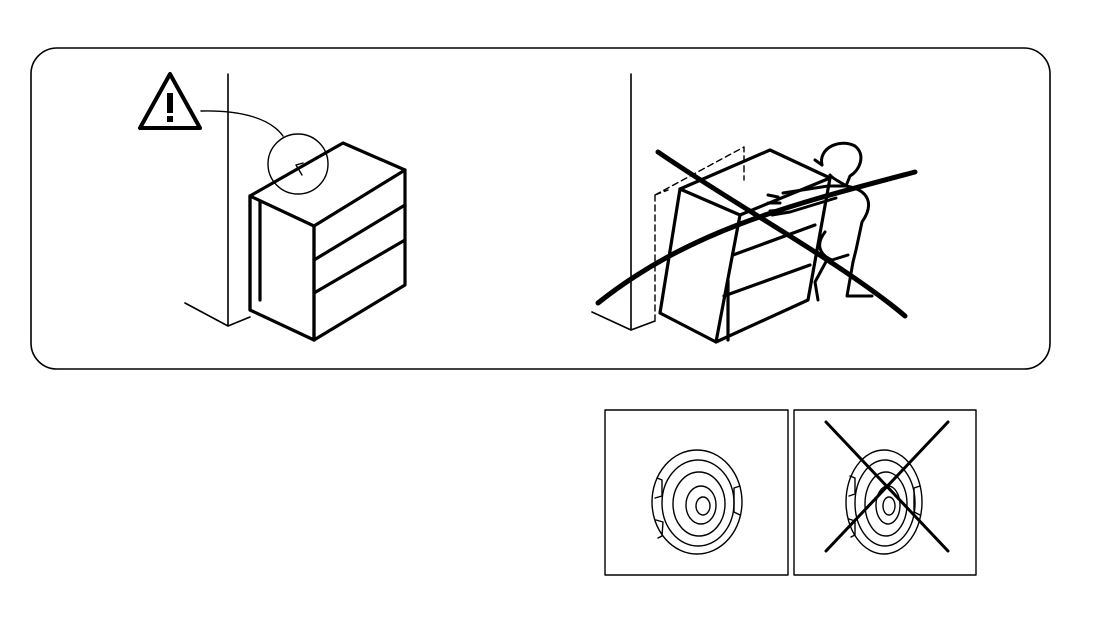 This screenshot has height=621, width=1096. I want to click on anchor-bracket-icon, so click(299, 169).